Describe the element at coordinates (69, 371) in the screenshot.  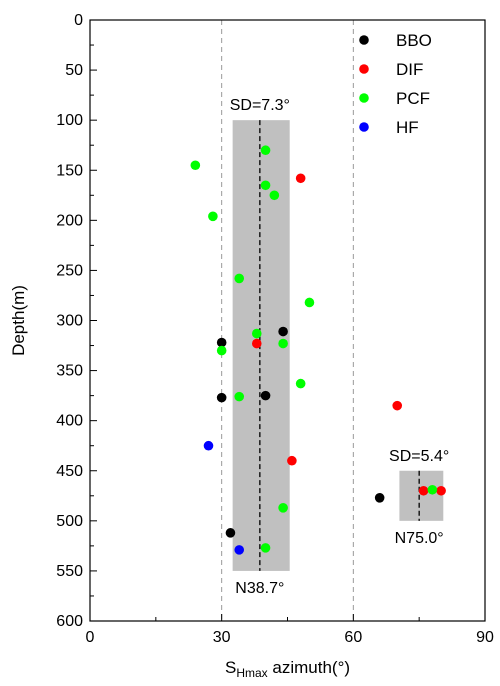
I see `y-tick-label: 350` at that location.